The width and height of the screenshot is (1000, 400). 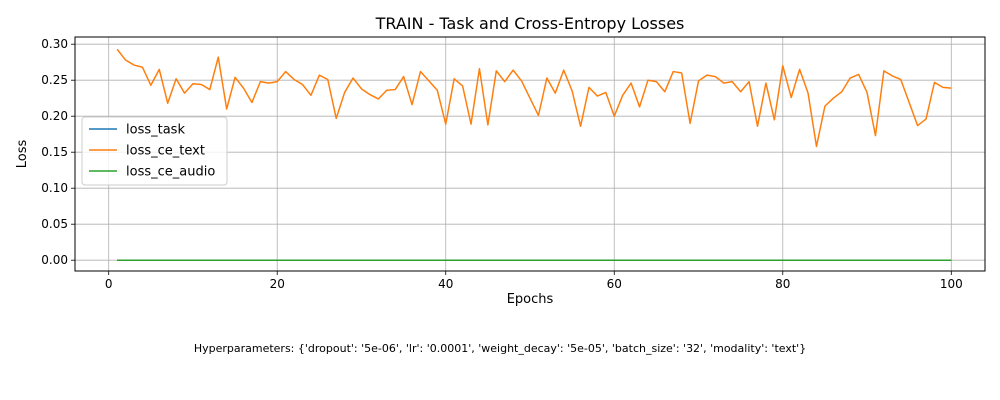 I want to click on chart-title: TRAIN - Task and Cross-Entropy Losses, so click(x=530, y=23).